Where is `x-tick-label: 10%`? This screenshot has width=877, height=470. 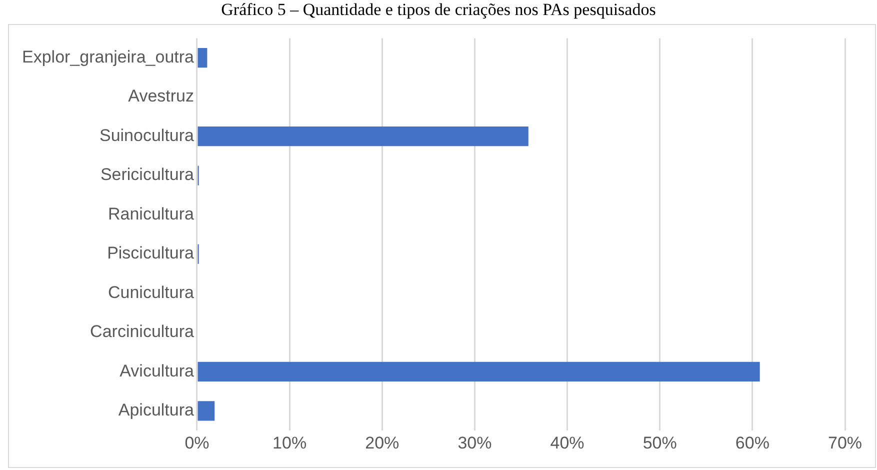 x-tick-label: 10% is located at coordinates (289, 442).